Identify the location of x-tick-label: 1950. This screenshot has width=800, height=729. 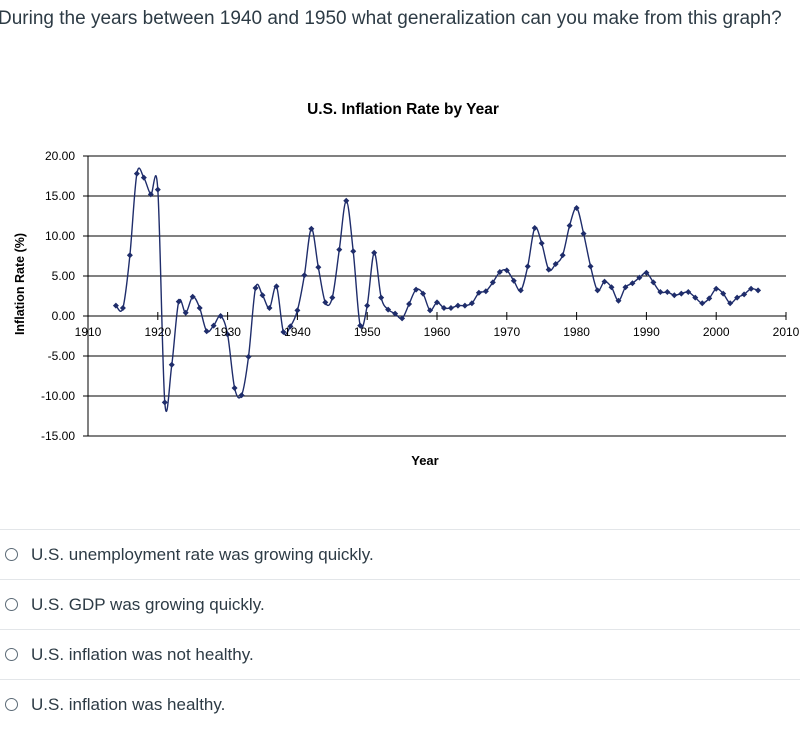
(367, 332).